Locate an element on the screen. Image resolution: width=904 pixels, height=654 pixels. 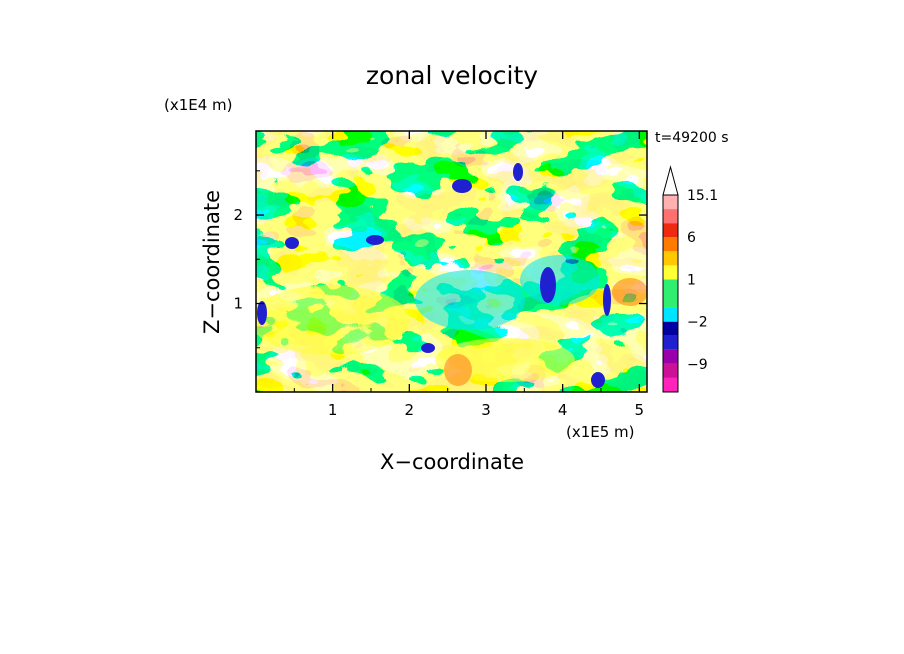
y-tick-label: 2 is located at coordinates (238, 215).